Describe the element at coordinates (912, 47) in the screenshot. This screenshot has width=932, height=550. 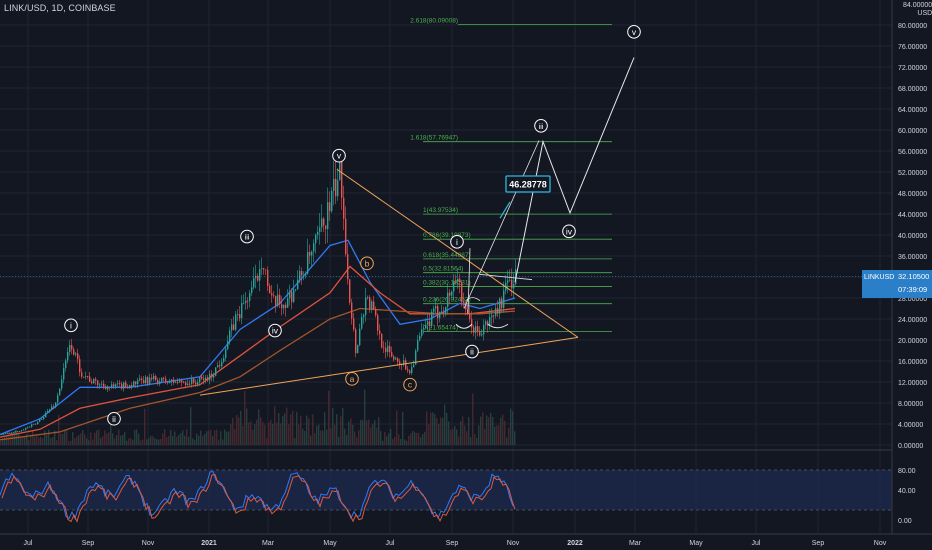
I see `price-axis-tick: 76.00000` at that location.